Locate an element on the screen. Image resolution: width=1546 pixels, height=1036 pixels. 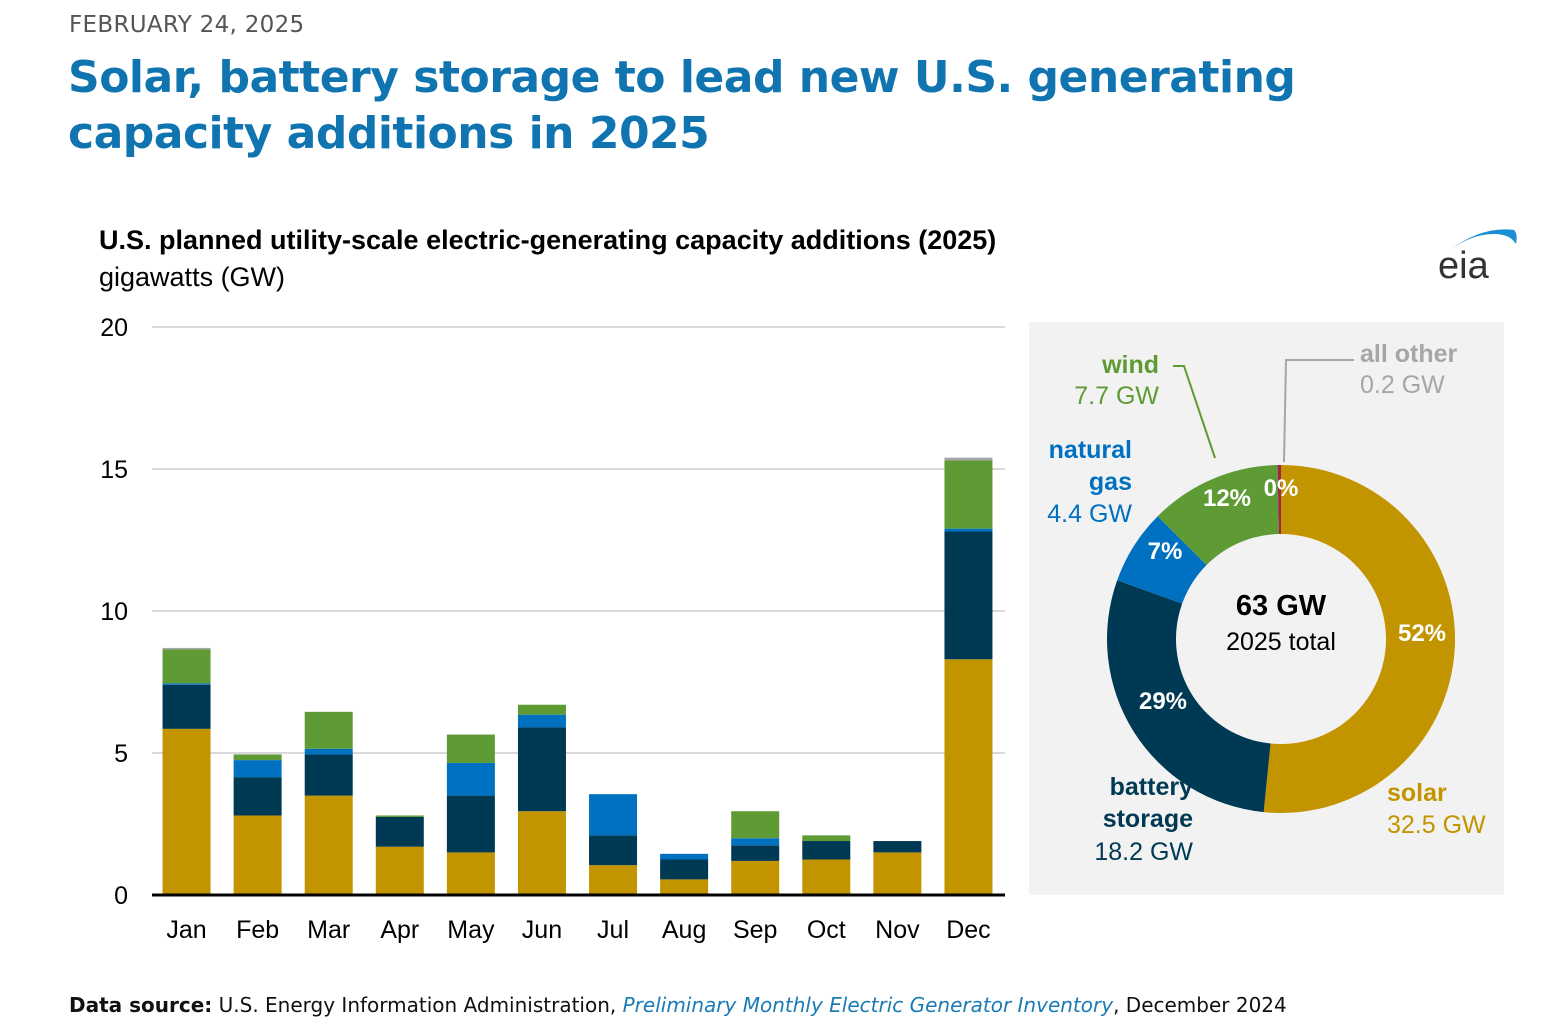
percent-label-wind: 12% is located at coordinates (1227, 498).